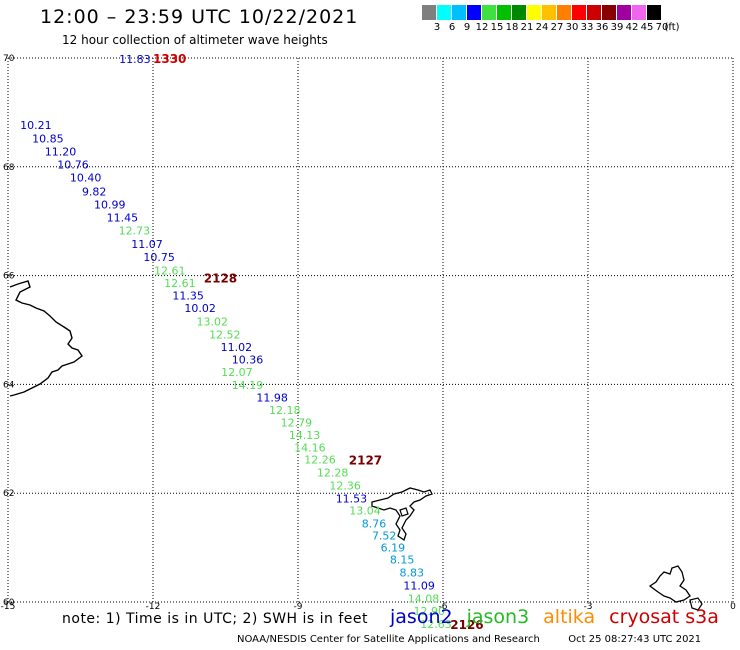 Image resolution: width=740 pixels, height=650 pixels. I want to click on latitude-label: 70, so click(9, 59).